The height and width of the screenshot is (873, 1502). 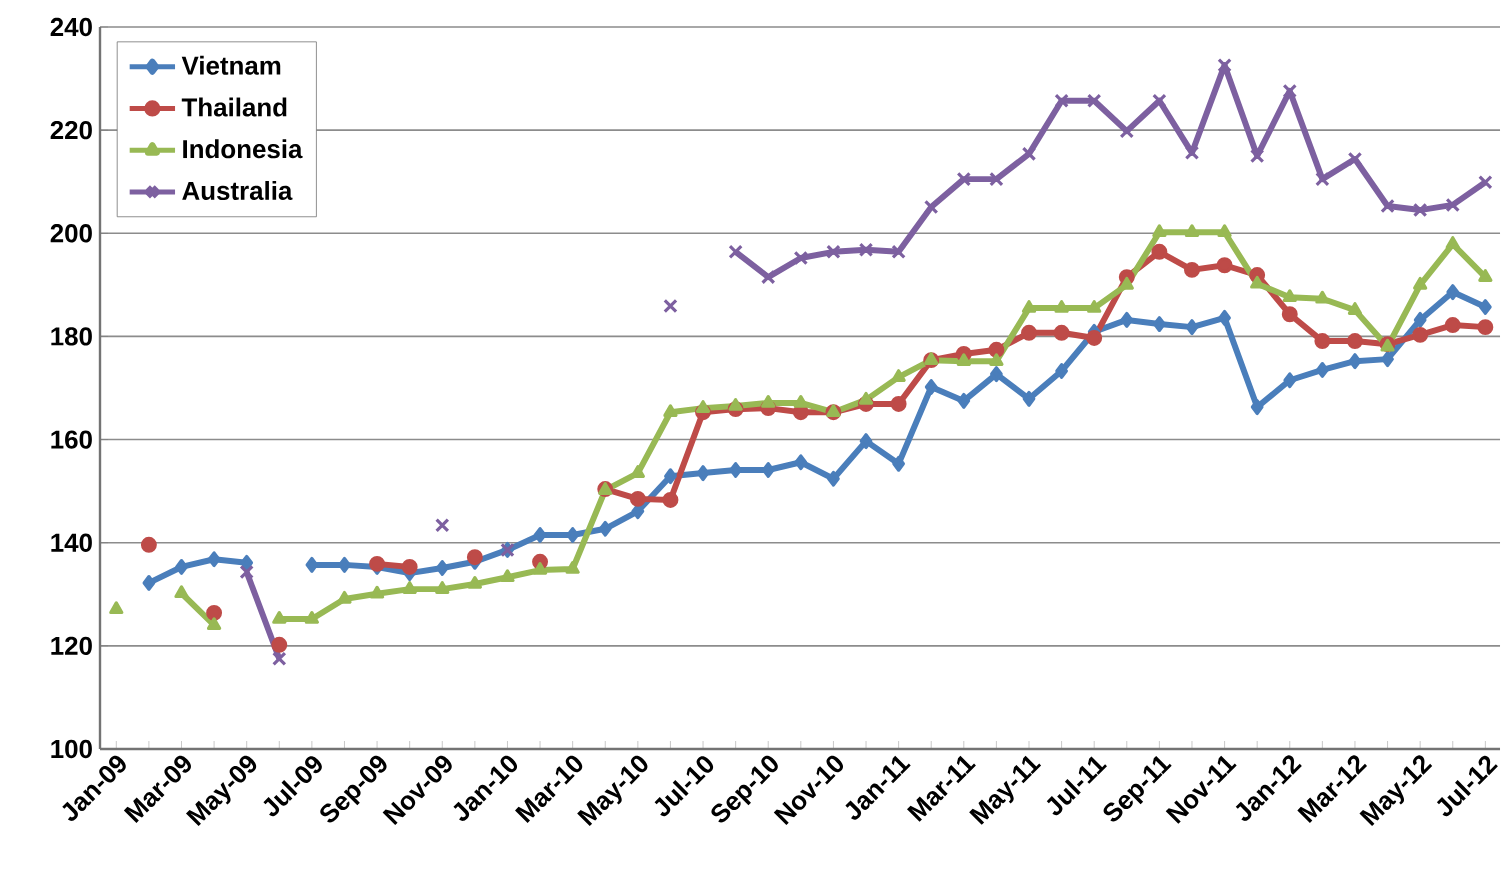 What do you see at coordinates (231, 65) in the screenshot?
I see `legend-label: Vietnam` at bounding box center [231, 65].